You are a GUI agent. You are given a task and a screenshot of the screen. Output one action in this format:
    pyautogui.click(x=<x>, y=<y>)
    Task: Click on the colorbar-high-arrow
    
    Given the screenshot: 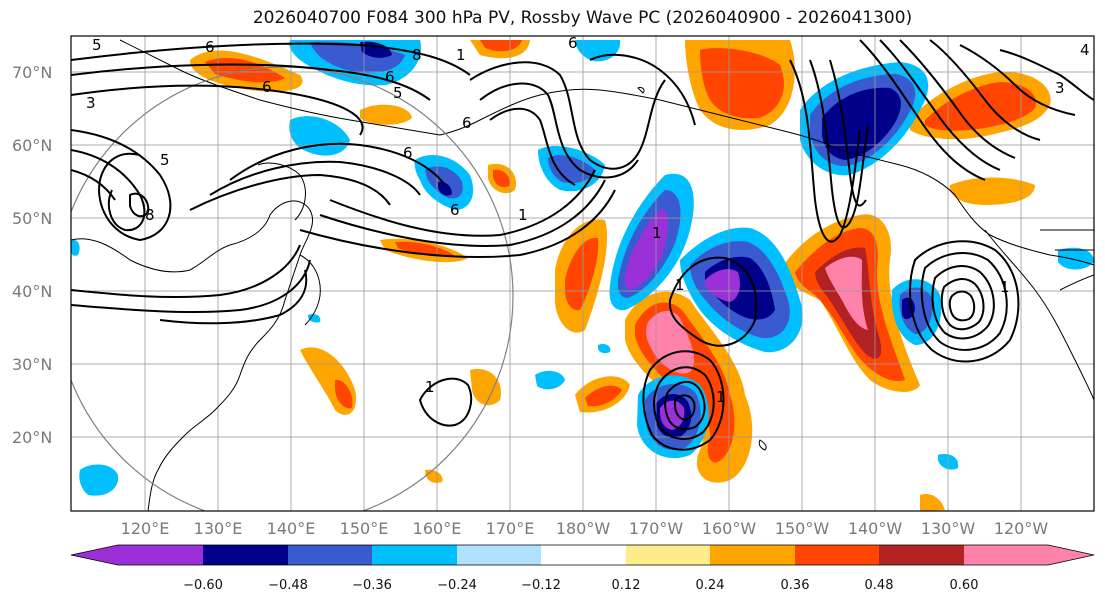 What is the action you would take?
    pyautogui.click(x=1071, y=555)
    